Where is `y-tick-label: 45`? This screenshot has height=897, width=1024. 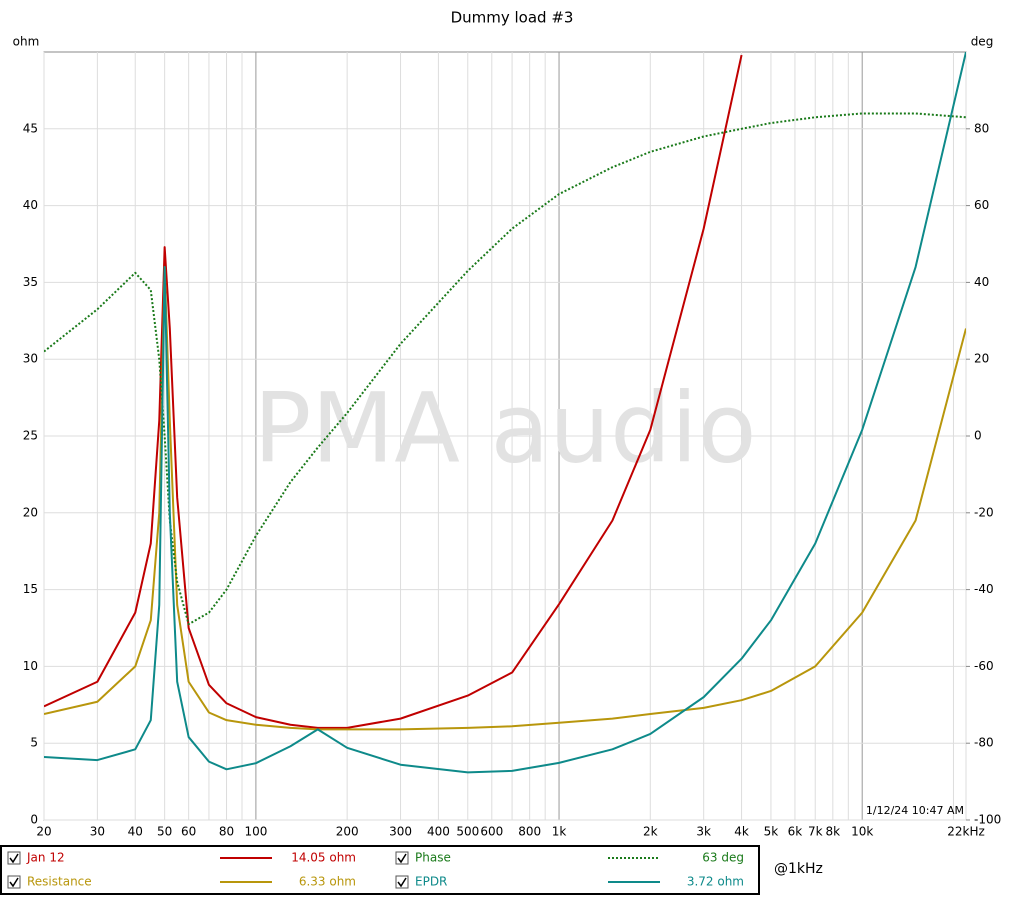
y-tick-label: 45 is located at coordinates (30, 128).